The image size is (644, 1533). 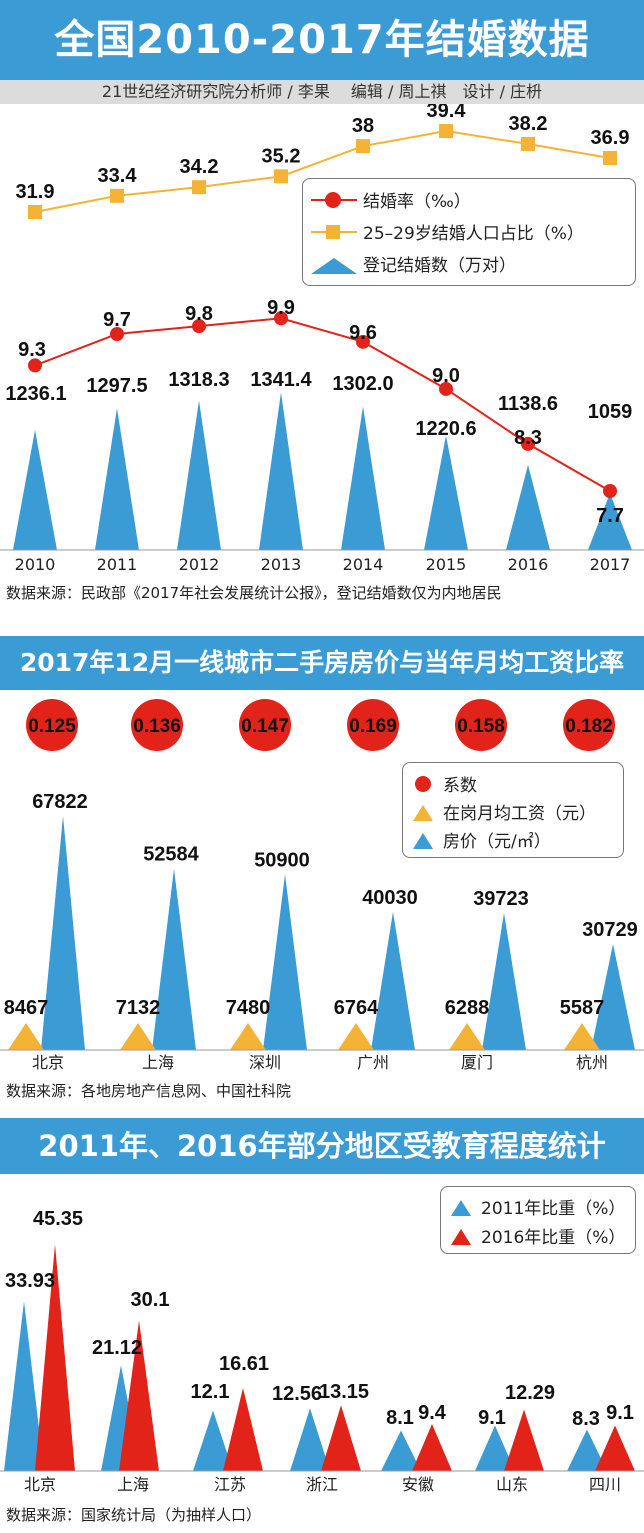 I want to click on legend-marriage-rate: 结婚率（‰）, so click(x=417, y=202).